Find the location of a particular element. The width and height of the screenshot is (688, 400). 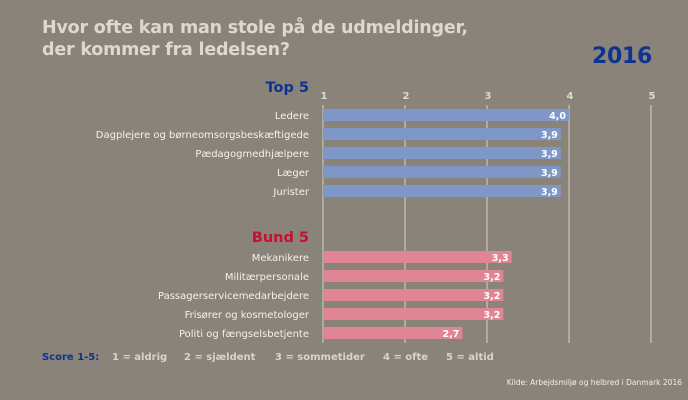

category-label: Frisører og kosmetologer is located at coordinates (247, 315).